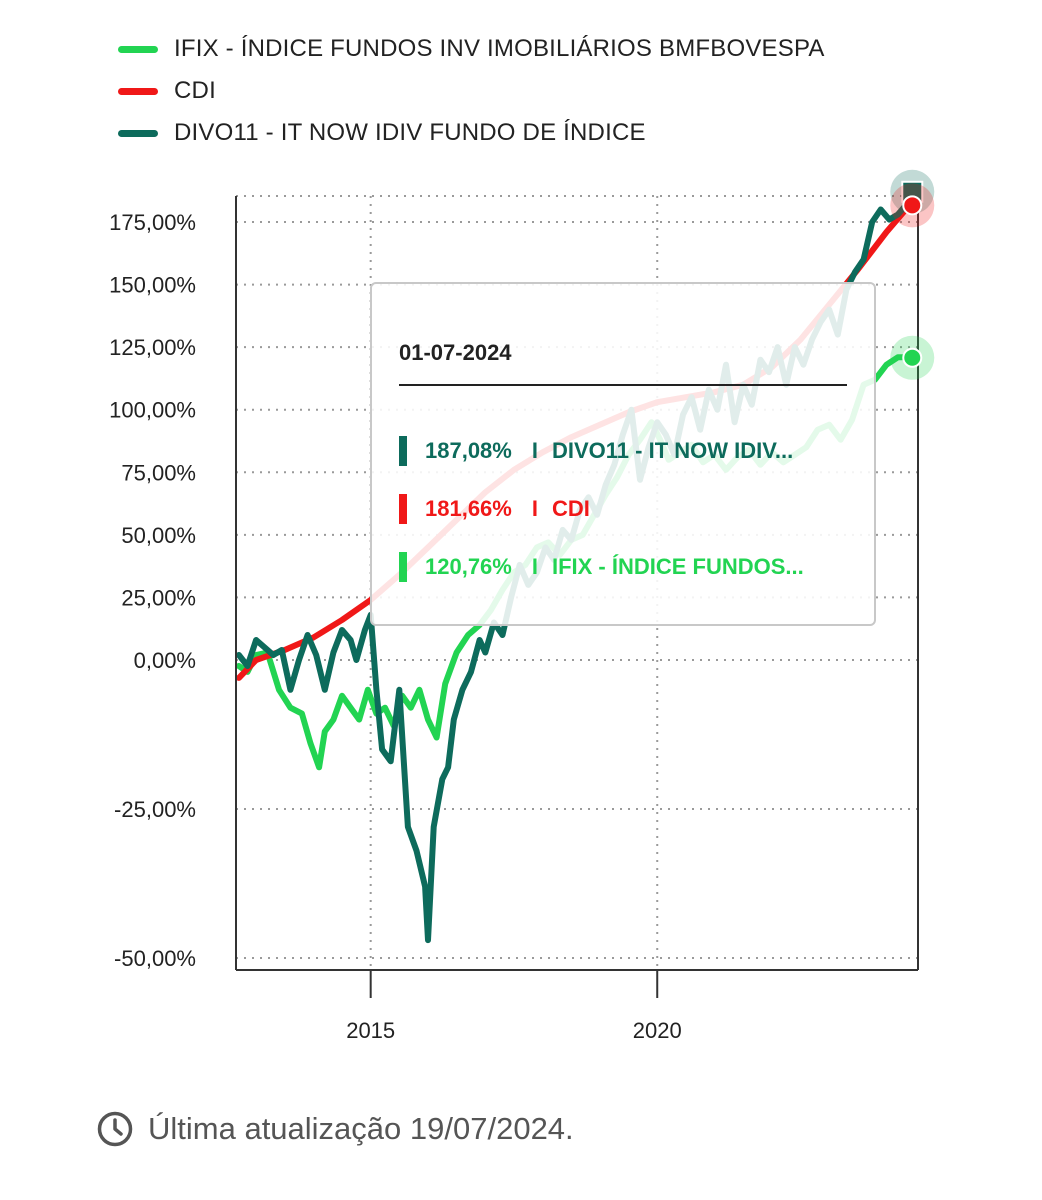 The image size is (1042, 1200). Describe the element at coordinates (468, 450) in the screenshot. I see `tooltip-value: 187,08%` at that location.